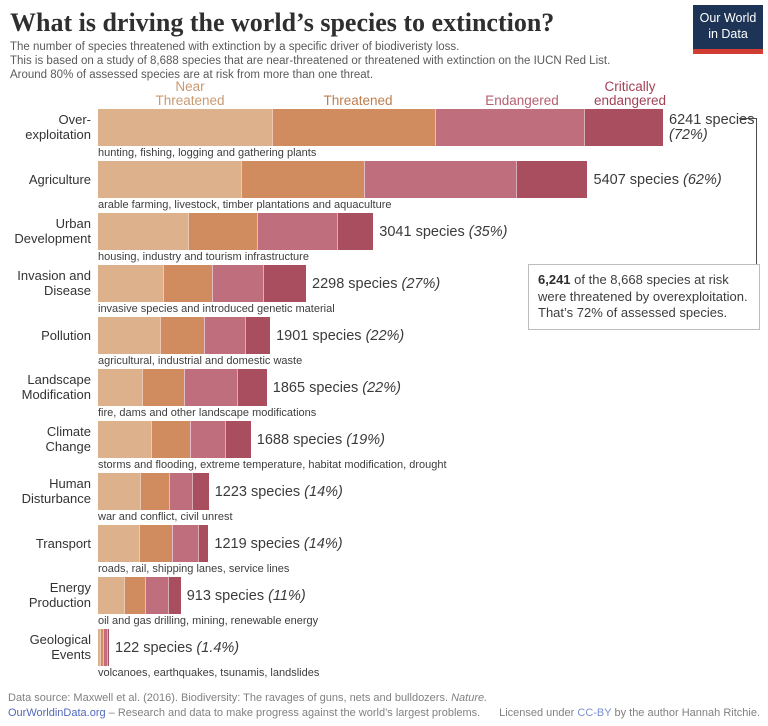  Describe the element at coordinates (728, 34) in the screenshot. I see `owid-logo-line2: in Data` at that location.